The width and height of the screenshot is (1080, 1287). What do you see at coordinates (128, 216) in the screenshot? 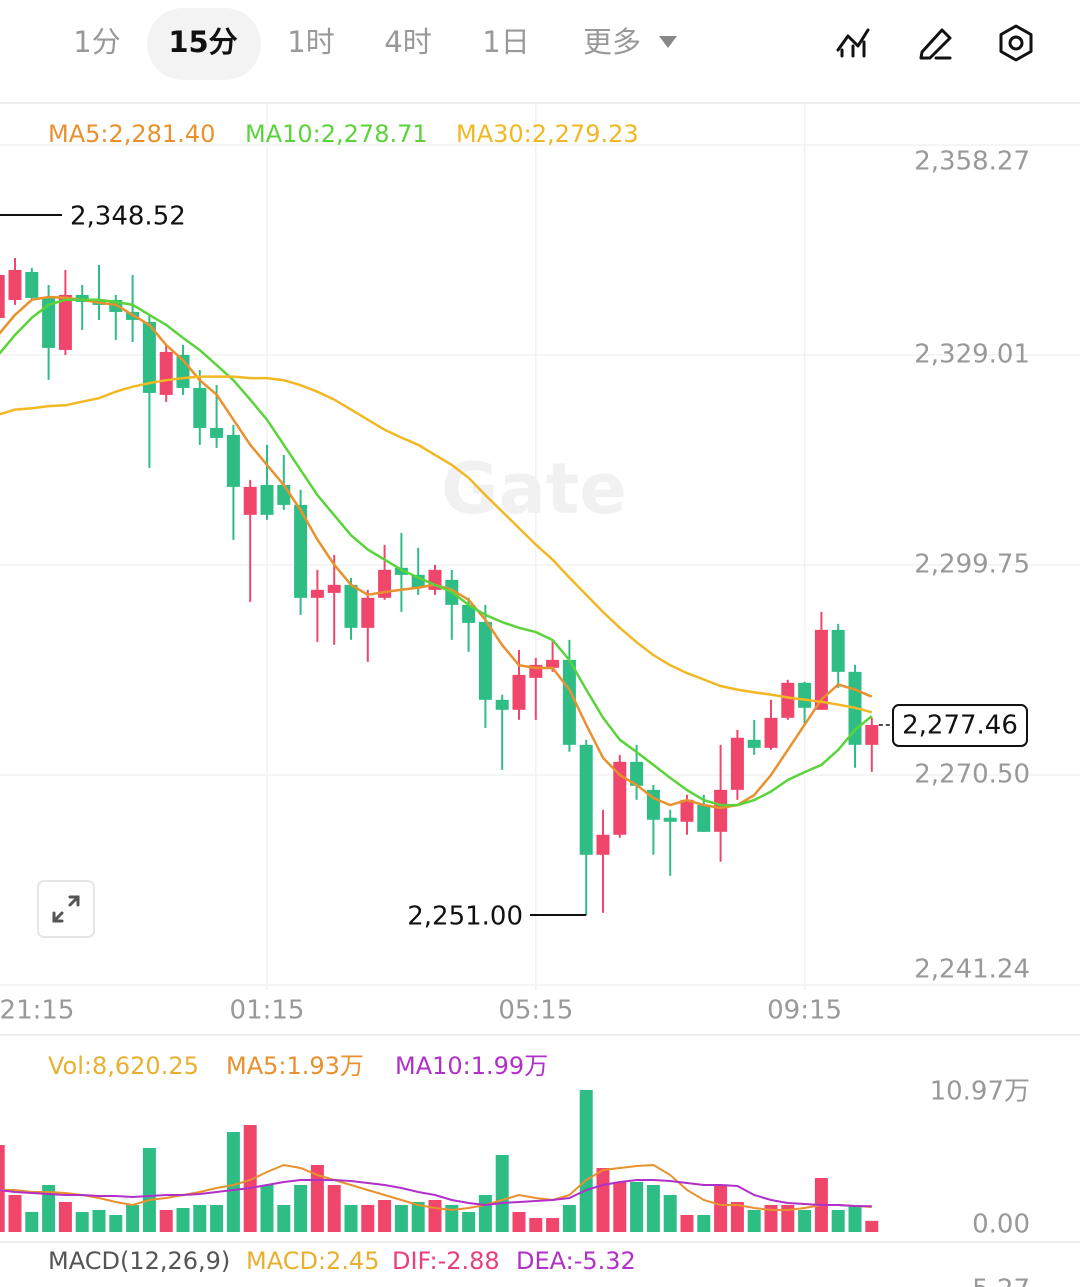
I see `max-label: 2,348.52` at bounding box center [128, 216].